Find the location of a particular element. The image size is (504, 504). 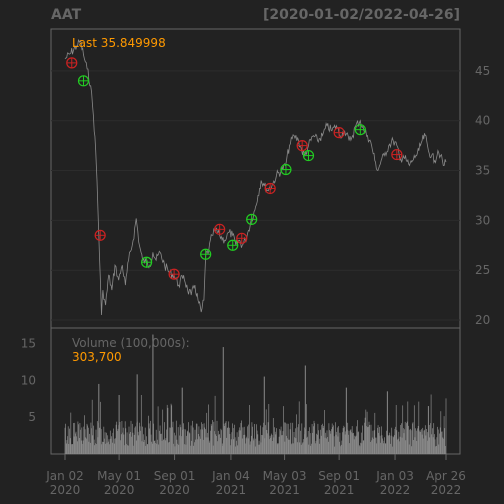

volume-y-tick-label: 15 is located at coordinates (28, 343).